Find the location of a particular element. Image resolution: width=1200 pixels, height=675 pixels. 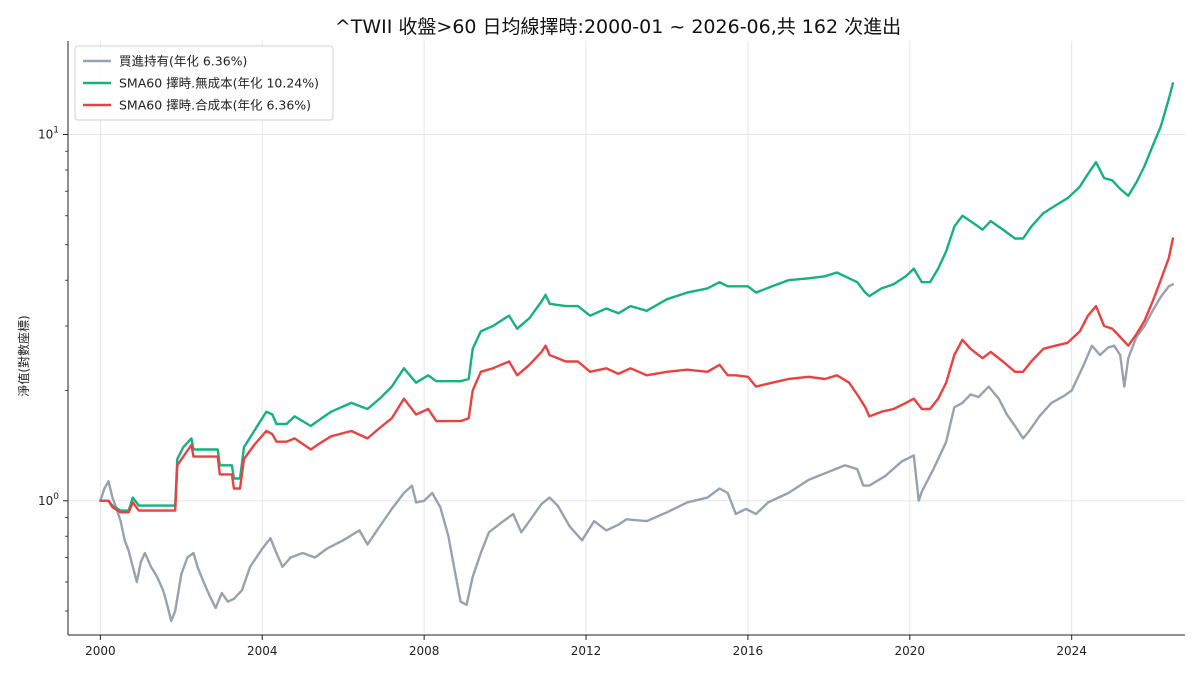

y-tick-exponent: 0 is located at coordinates (56, 497).